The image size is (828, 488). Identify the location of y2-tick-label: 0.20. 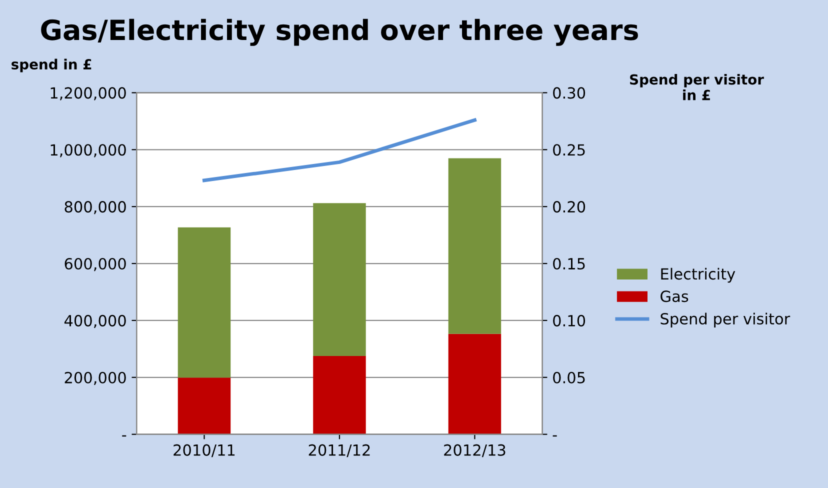
(569, 207).